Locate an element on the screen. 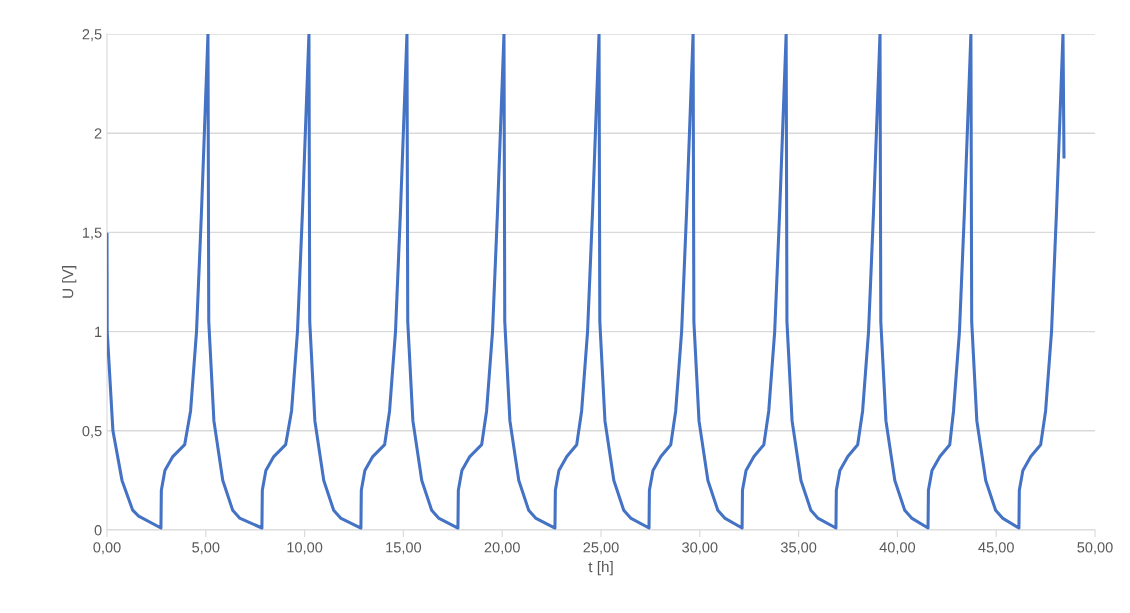  y-tick-label: 2 is located at coordinates (98, 133).